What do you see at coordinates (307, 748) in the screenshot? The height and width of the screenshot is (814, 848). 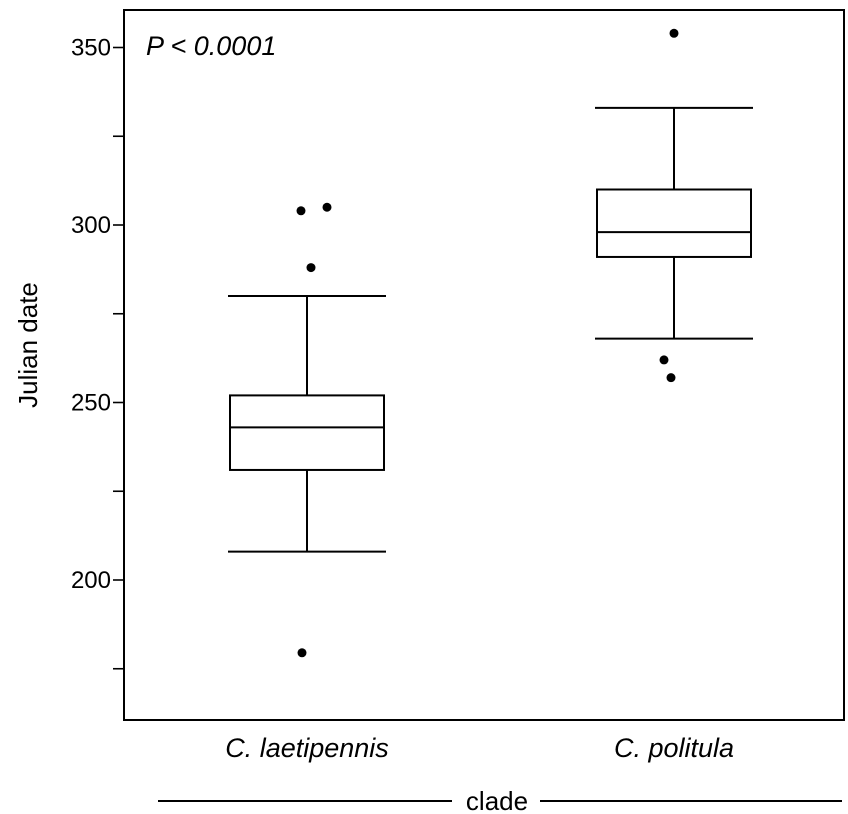 I see `x-category-label-0: C. laetipennis` at bounding box center [307, 748].